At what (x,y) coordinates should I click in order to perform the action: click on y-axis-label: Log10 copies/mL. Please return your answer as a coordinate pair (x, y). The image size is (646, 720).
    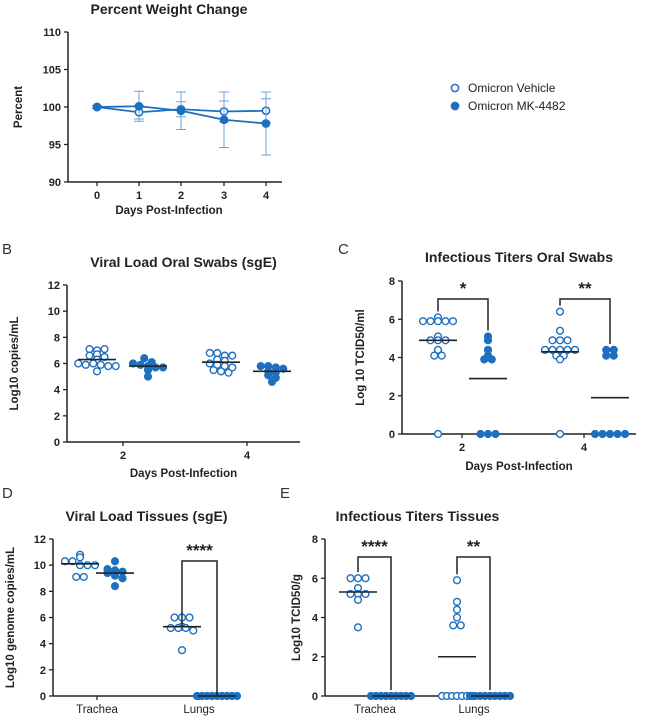
    Looking at the image, I should click on (15, 364).